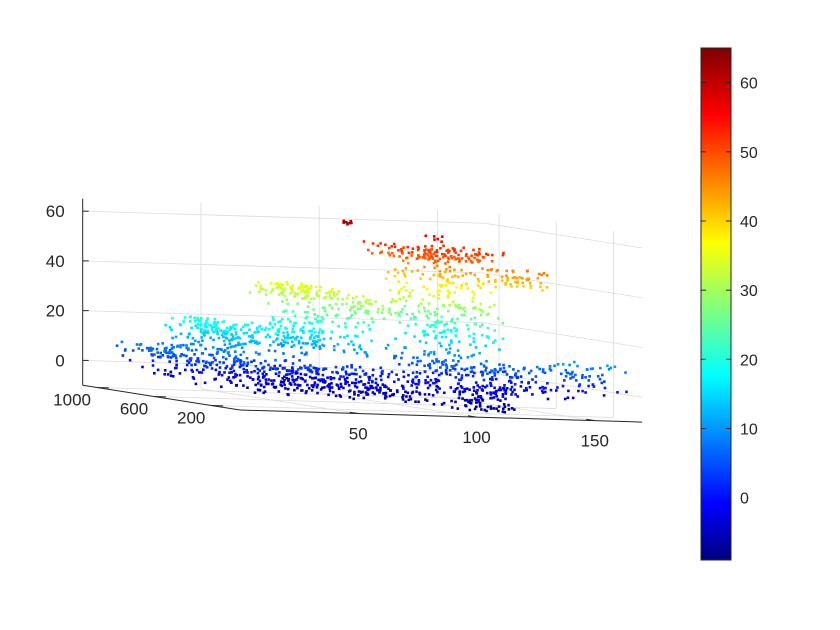 This screenshot has height=630, width=840. Describe the element at coordinates (563, 335) in the screenshot. I see `grid-line-z-side` at that location.